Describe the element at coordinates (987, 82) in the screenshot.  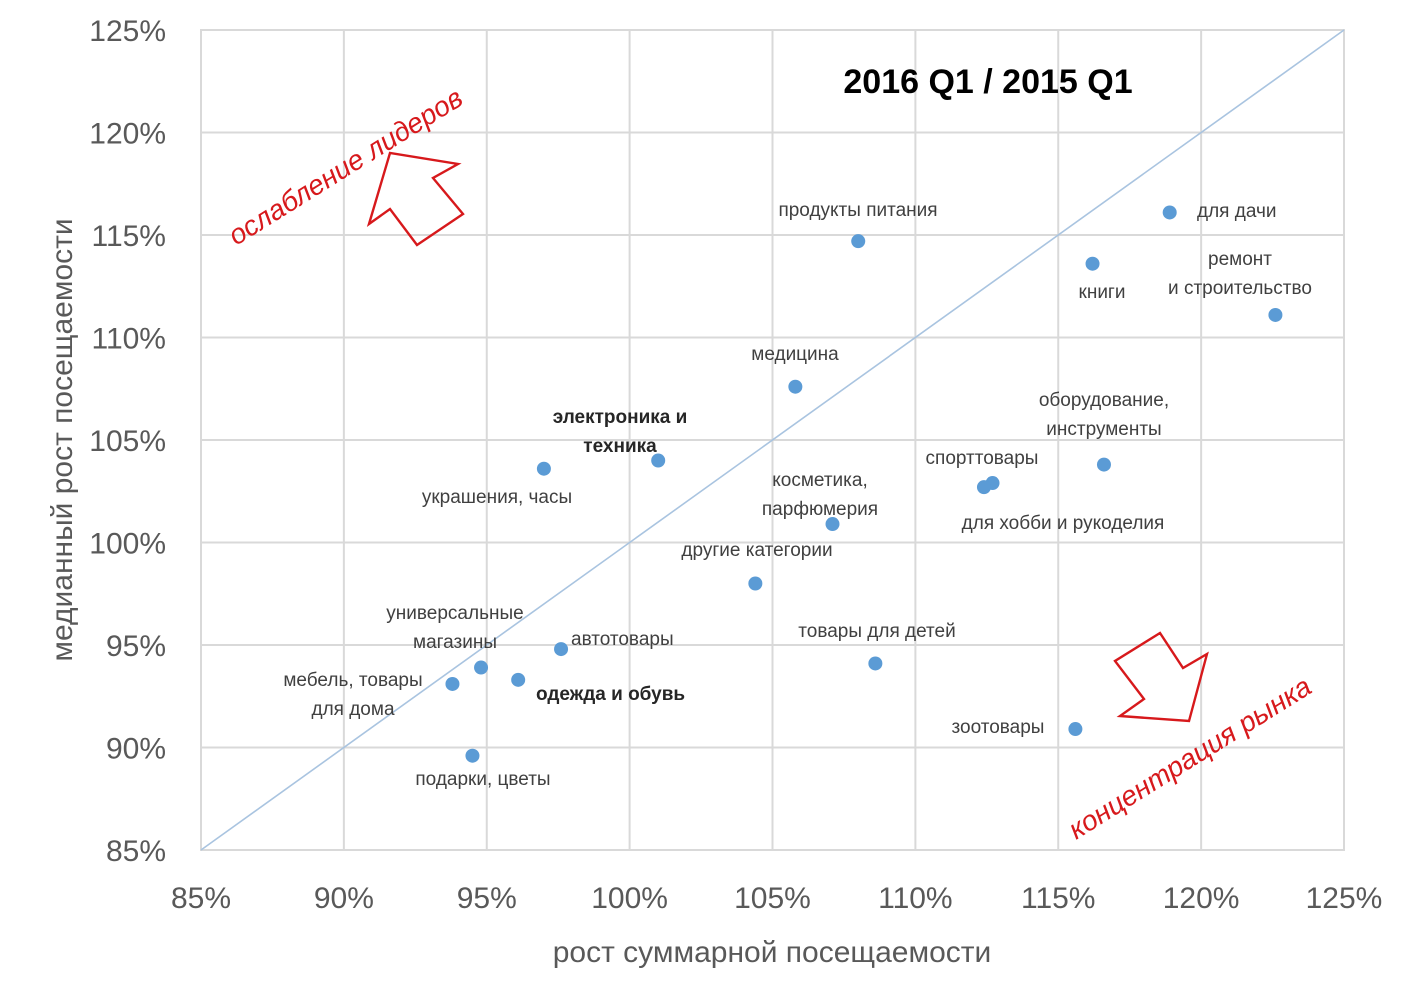
I see `chart-title: 2016 Q1 / 2015 Q1` at that location.